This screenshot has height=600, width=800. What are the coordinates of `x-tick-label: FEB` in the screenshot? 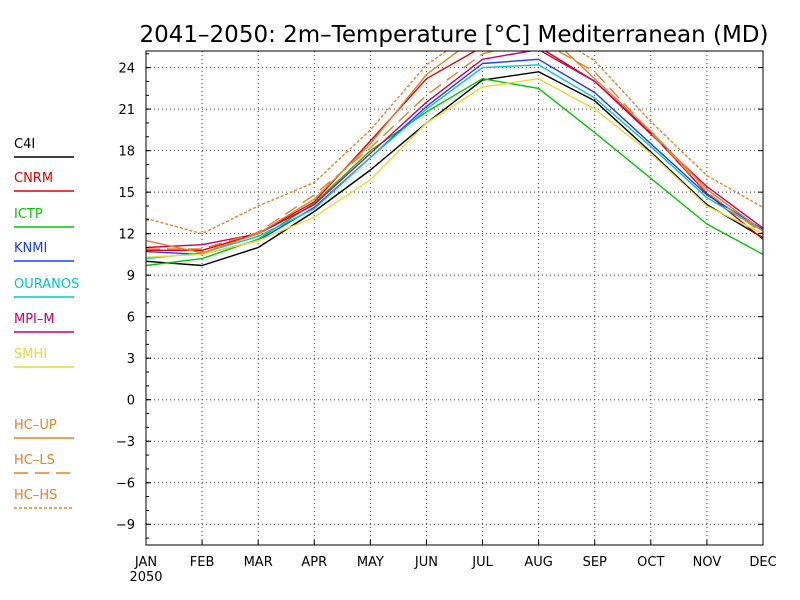 It's located at (202, 562).